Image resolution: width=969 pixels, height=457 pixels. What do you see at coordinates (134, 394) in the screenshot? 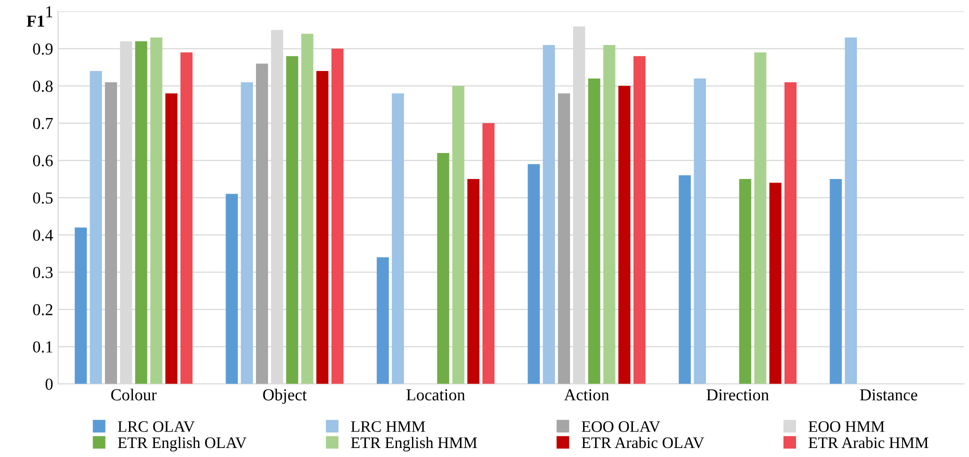
I see `x-tick-label: Colour` at bounding box center [134, 394].